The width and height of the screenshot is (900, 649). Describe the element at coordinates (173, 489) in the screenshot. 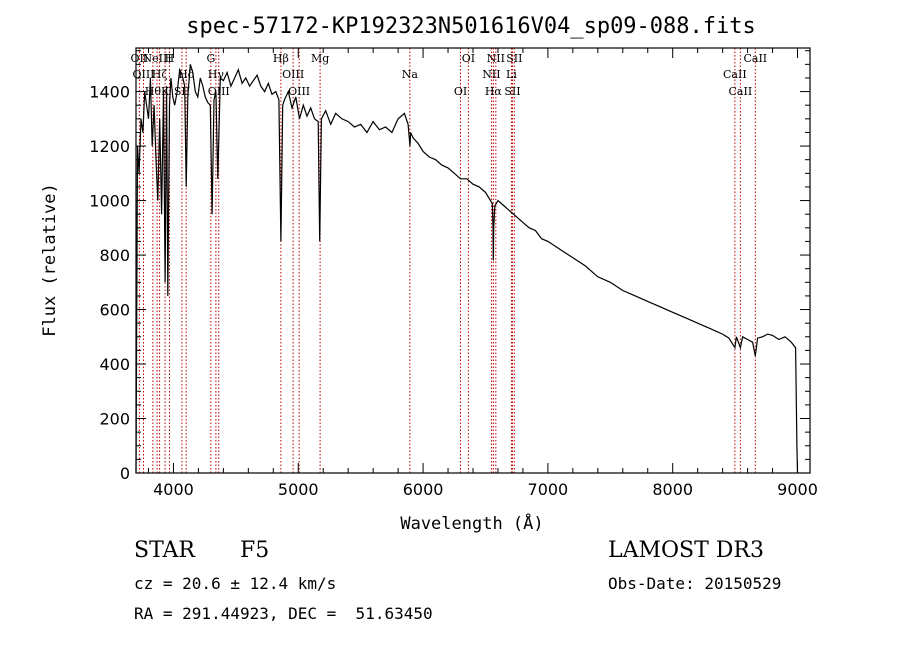

I see `x-tick-label: 4000` at that location.